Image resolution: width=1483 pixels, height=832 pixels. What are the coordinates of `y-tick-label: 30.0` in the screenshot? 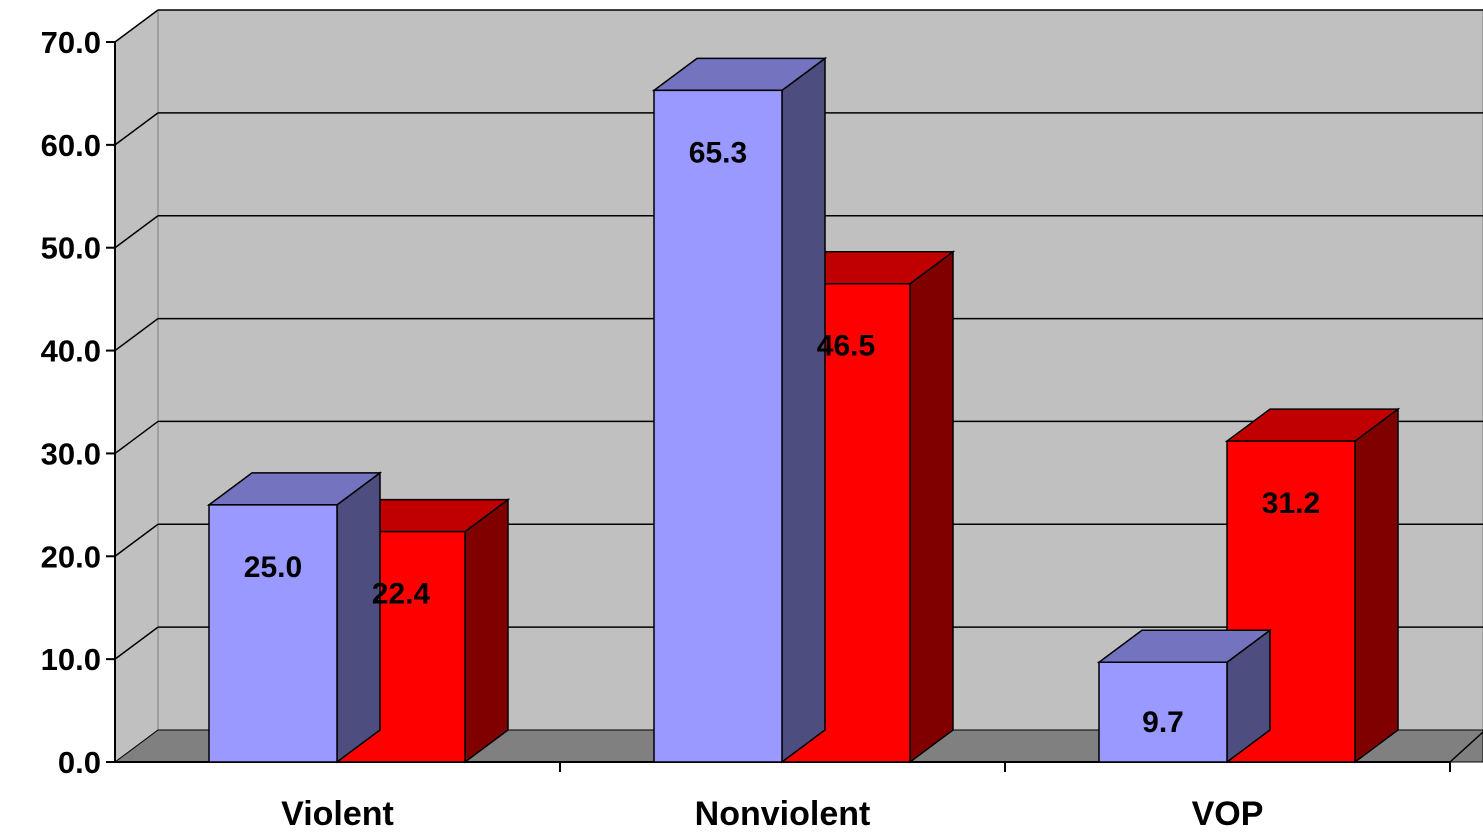 It's located at (71, 453).